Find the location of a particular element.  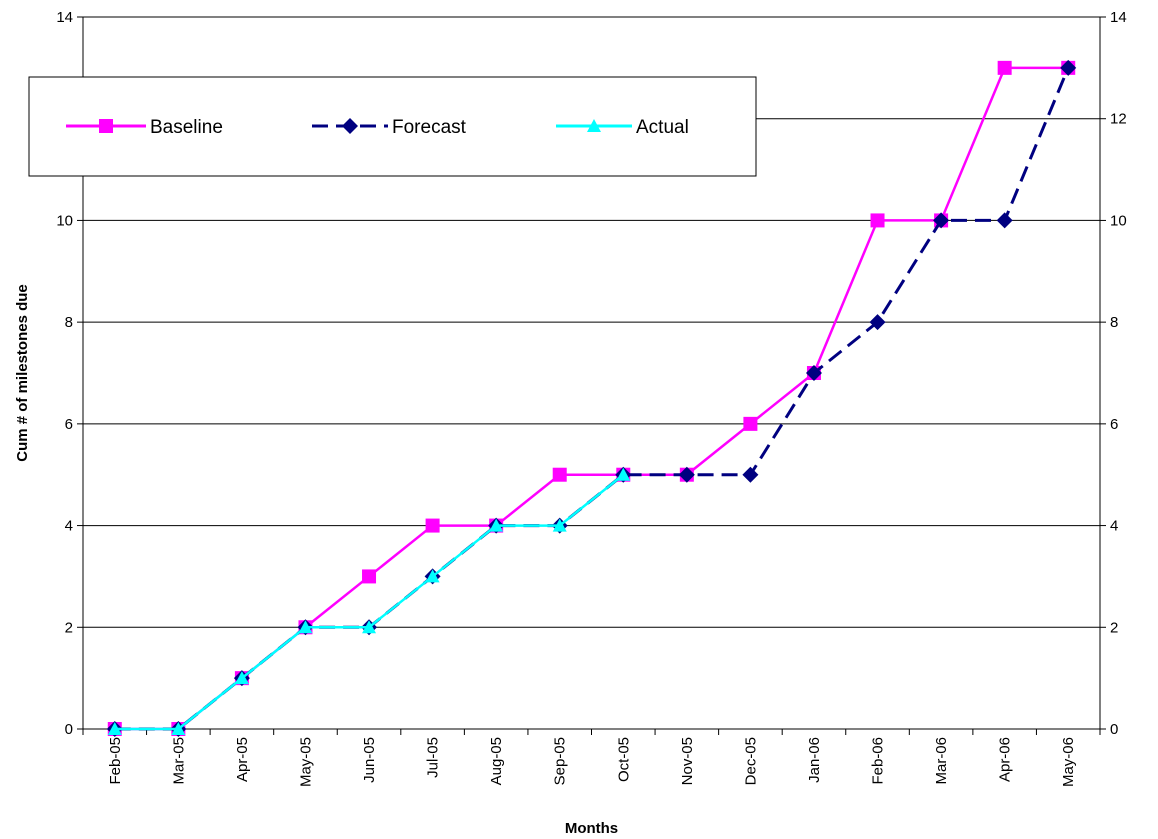

legend-box is located at coordinates (392, 126).